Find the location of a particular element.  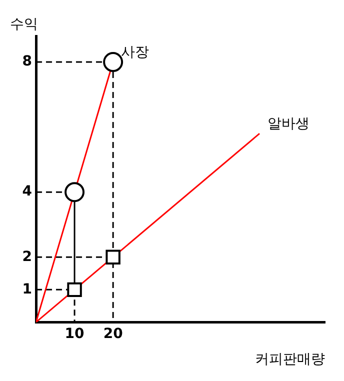

y-tick-label: 2 is located at coordinates (27, 256).